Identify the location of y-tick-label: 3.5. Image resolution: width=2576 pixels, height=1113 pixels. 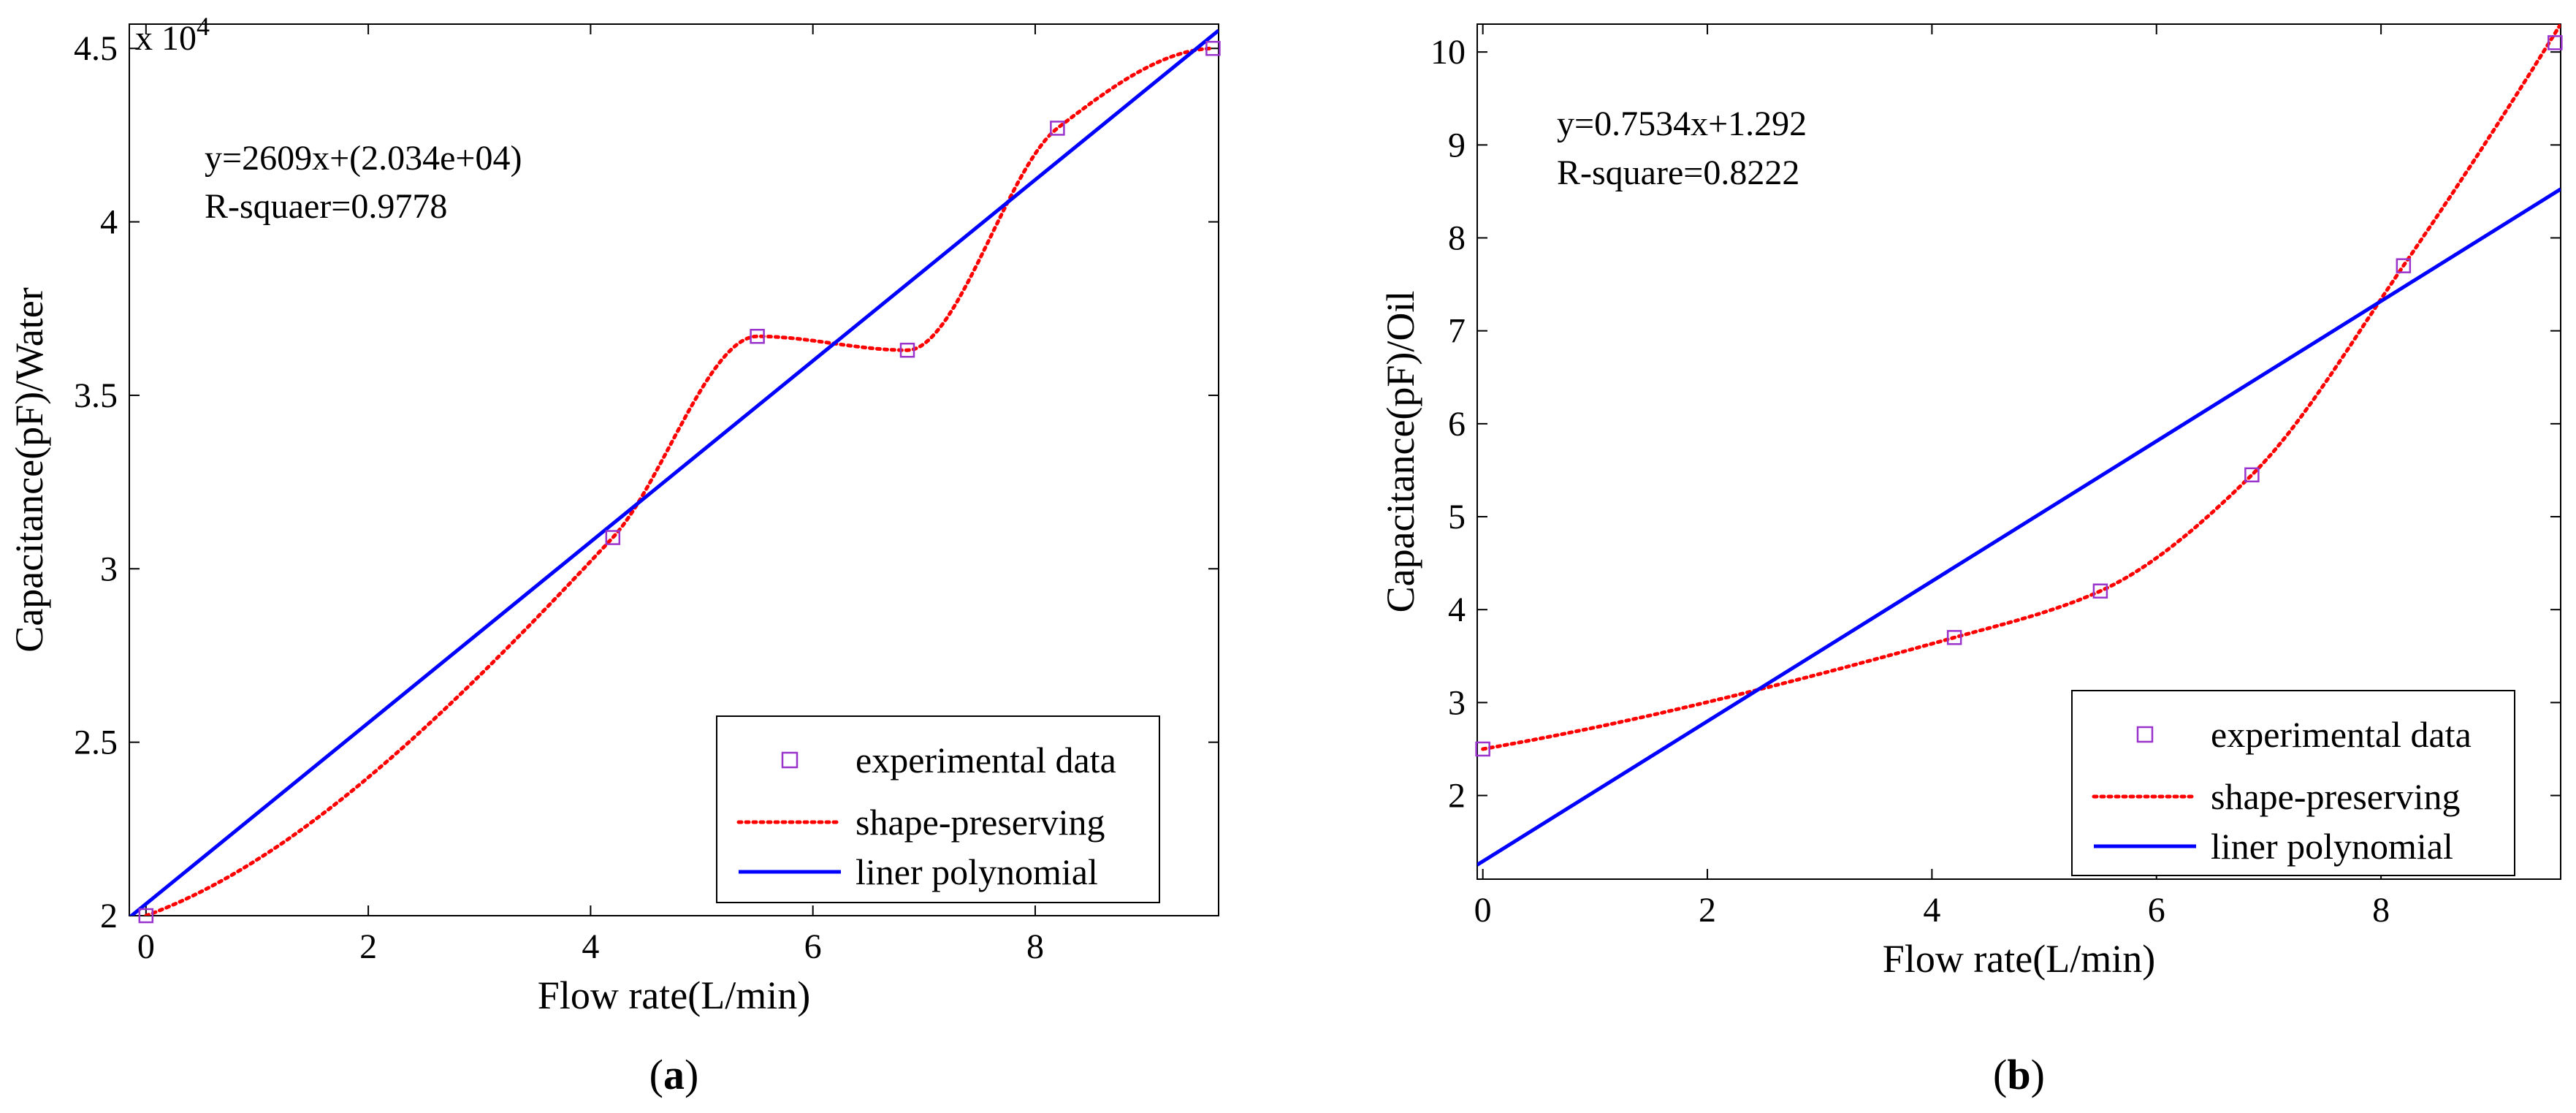
(96, 396).